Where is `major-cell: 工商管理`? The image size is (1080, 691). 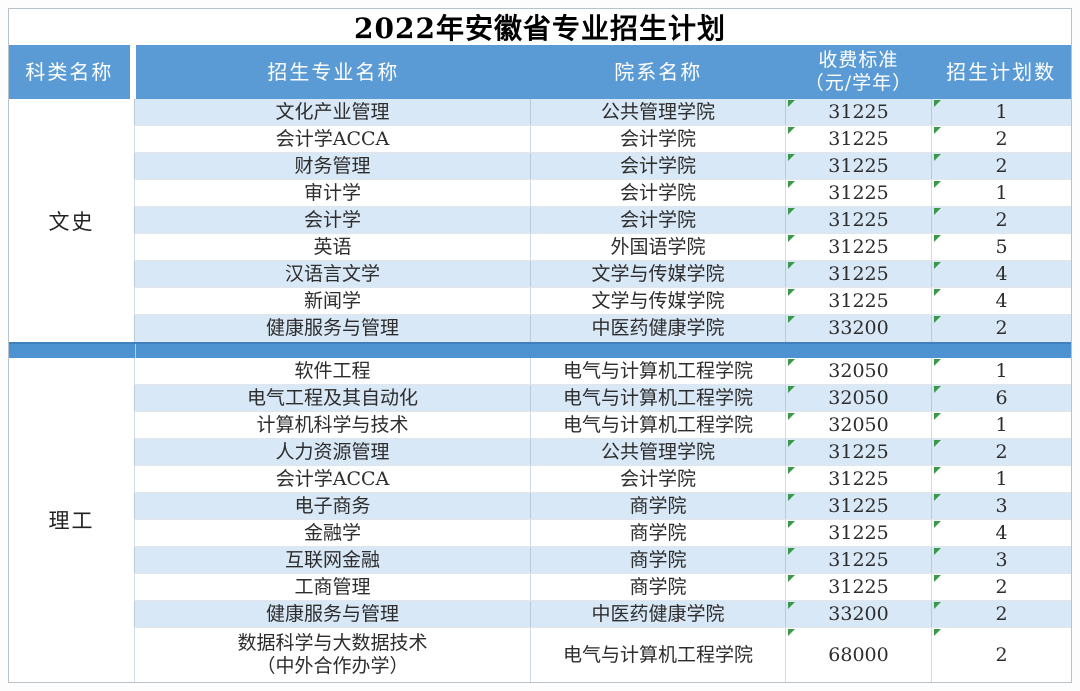
major-cell: 工商管理 is located at coordinates (332, 587).